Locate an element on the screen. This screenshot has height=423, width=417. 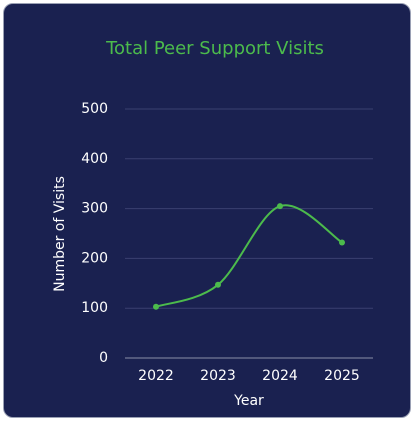
x-tick-label: 2024 is located at coordinates (280, 376).